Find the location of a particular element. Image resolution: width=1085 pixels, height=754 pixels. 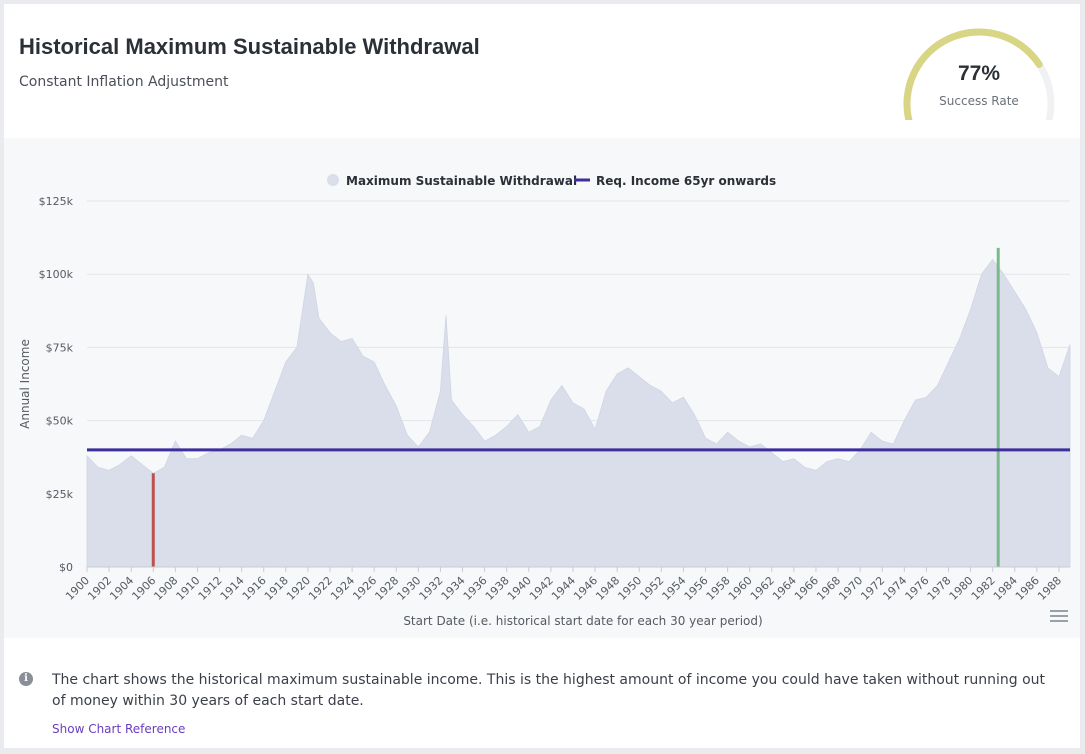

y-tick-label: $100k is located at coordinates (56, 274).